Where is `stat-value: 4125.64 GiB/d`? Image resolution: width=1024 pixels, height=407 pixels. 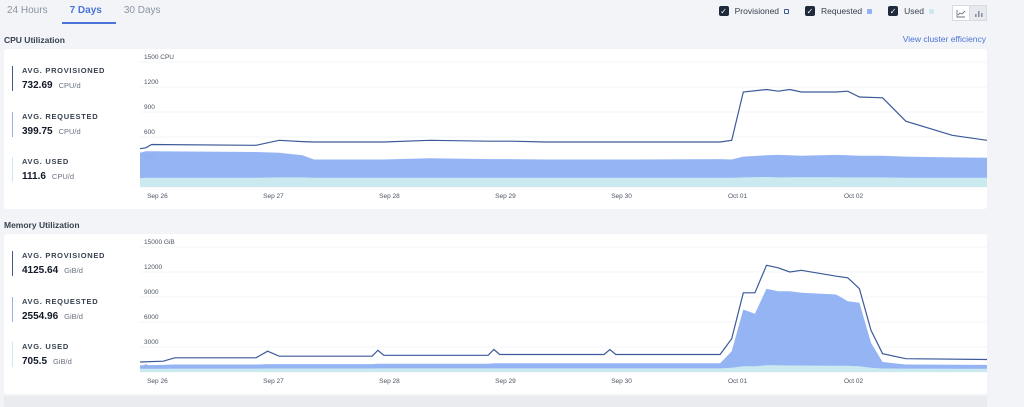
stat-value: 4125.64 GiB/d is located at coordinates (52, 270).